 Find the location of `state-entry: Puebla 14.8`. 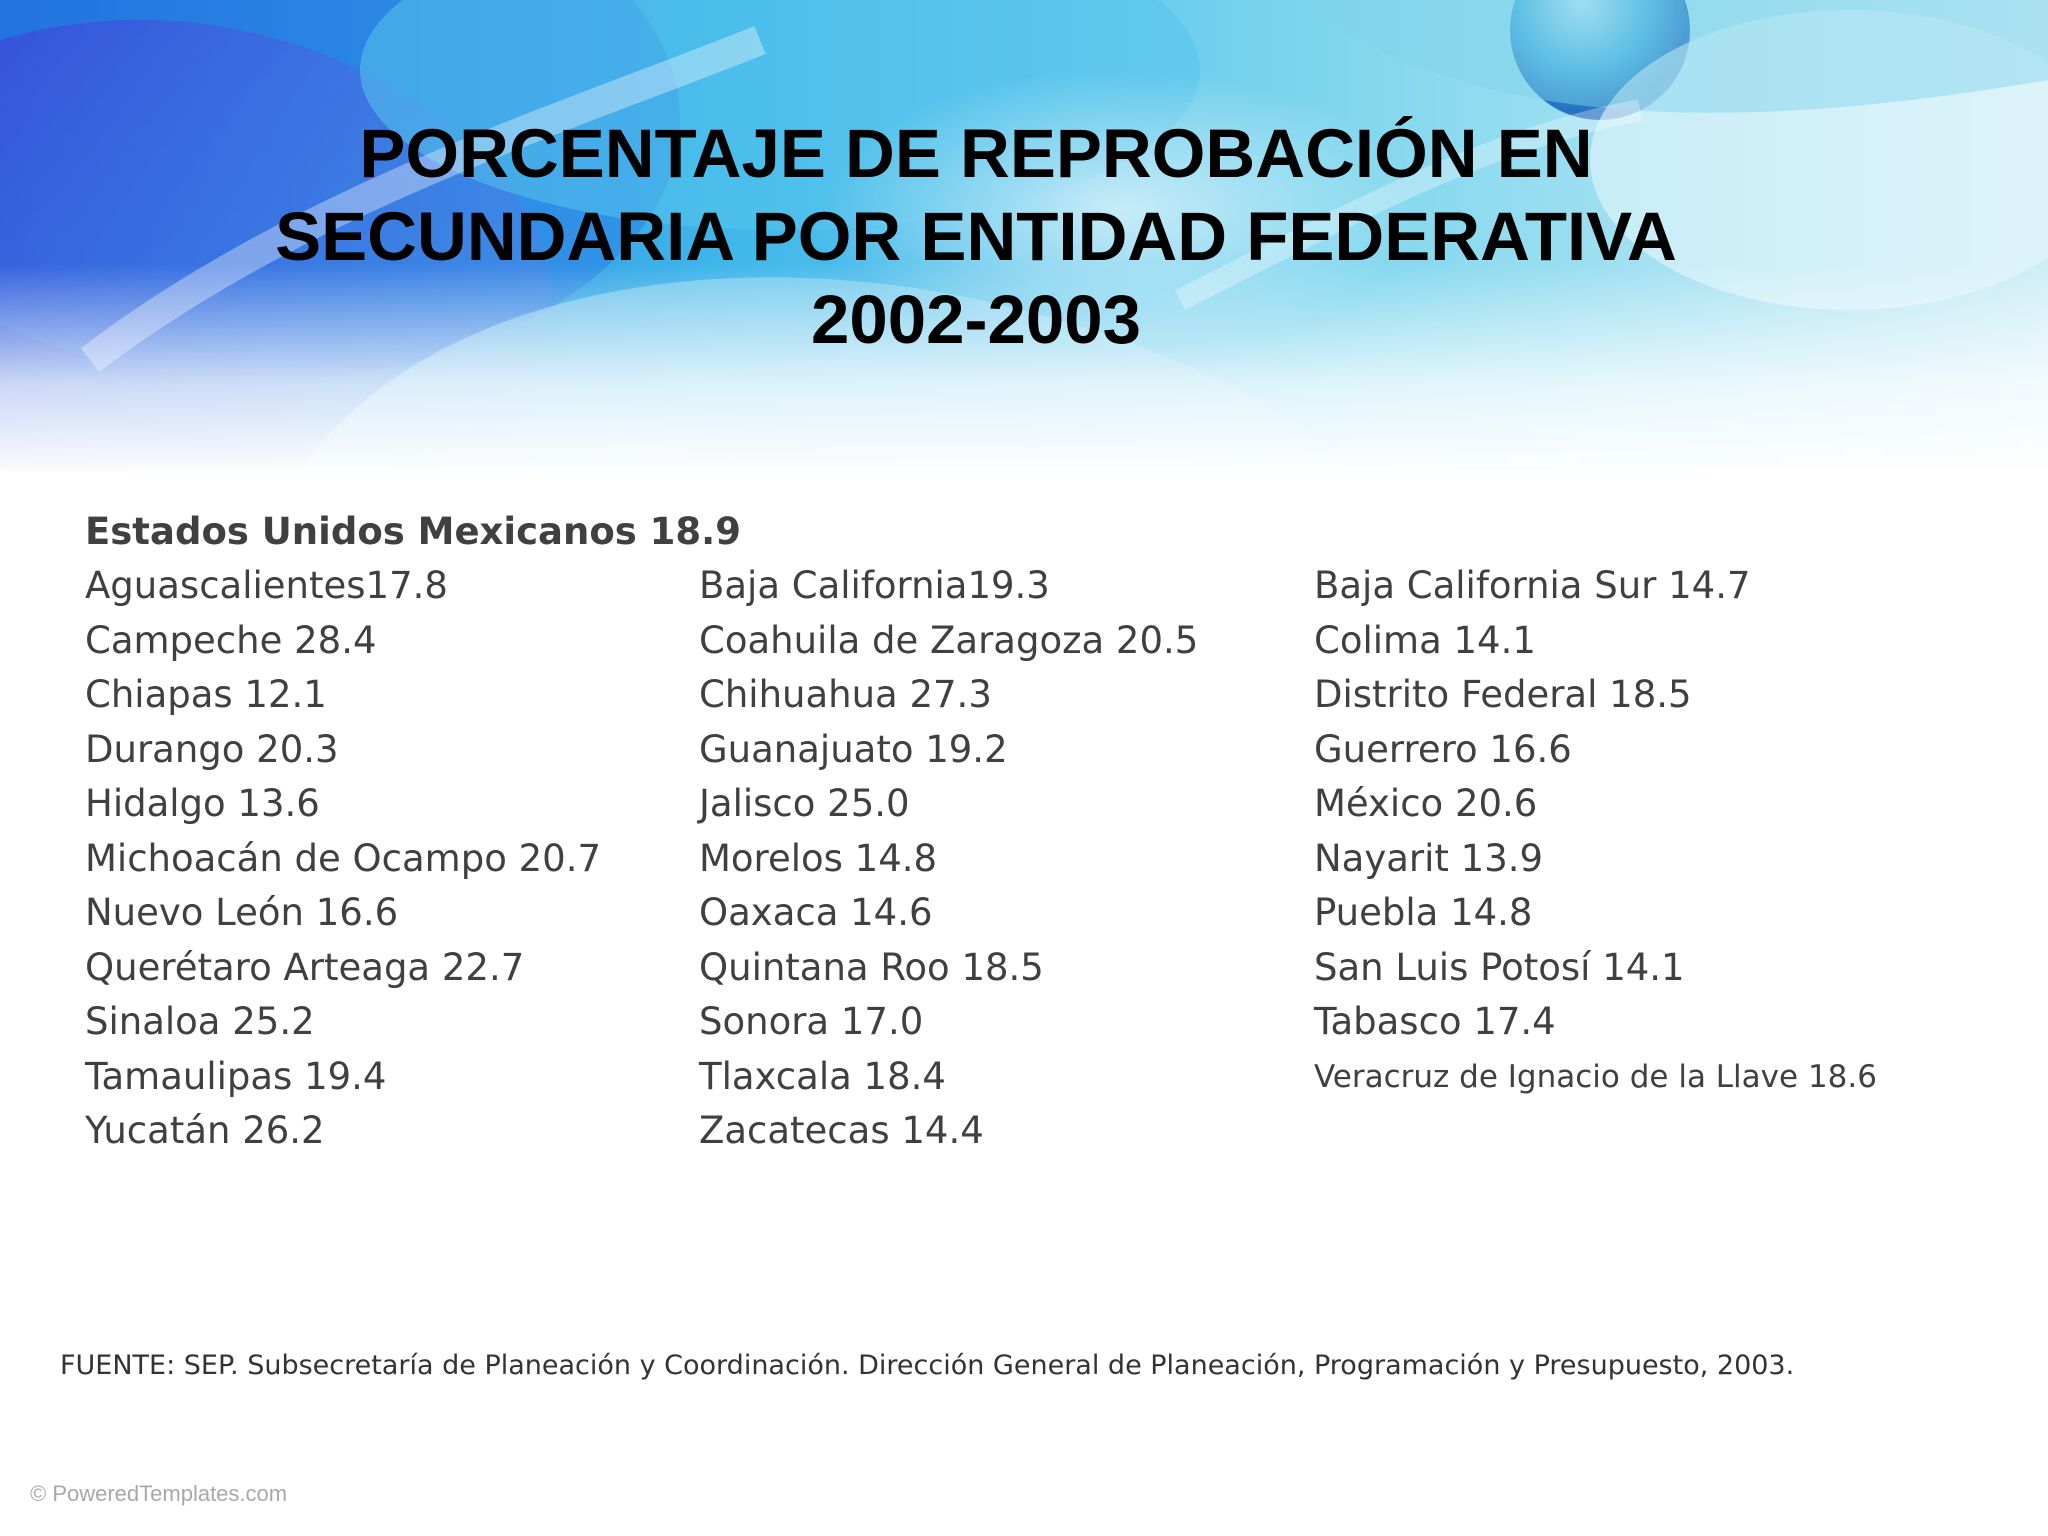

state-entry: Puebla 14.8 is located at coordinates (1423, 912).